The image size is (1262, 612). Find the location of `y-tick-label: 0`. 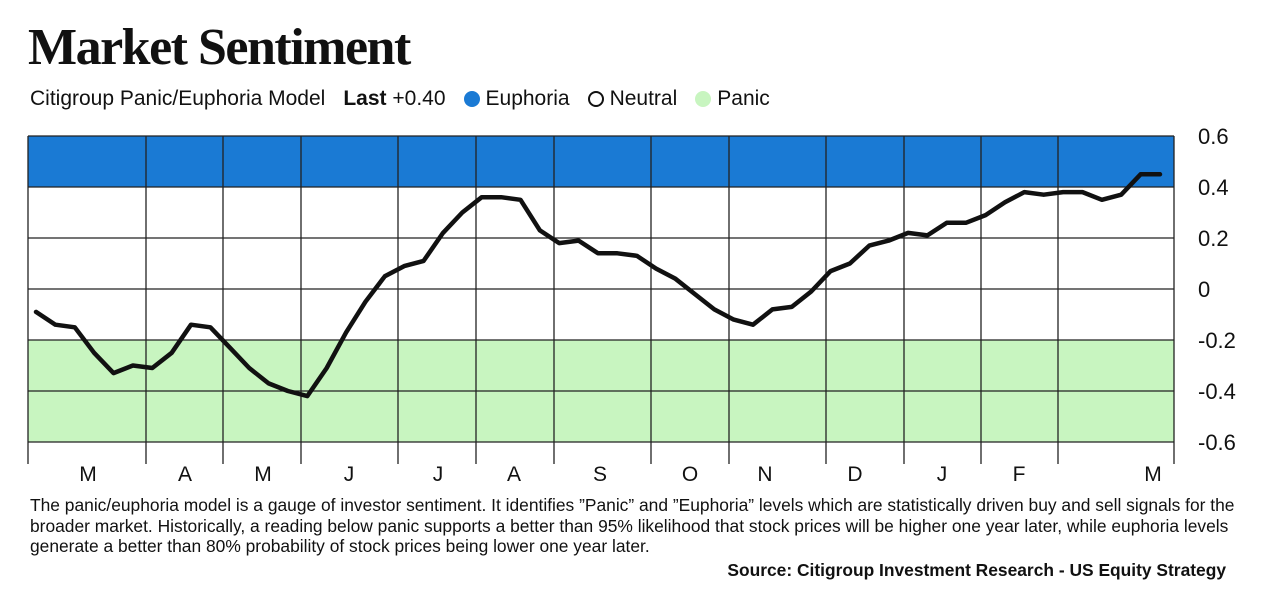

y-tick-label: 0 is located at coordinates (1204, 289).